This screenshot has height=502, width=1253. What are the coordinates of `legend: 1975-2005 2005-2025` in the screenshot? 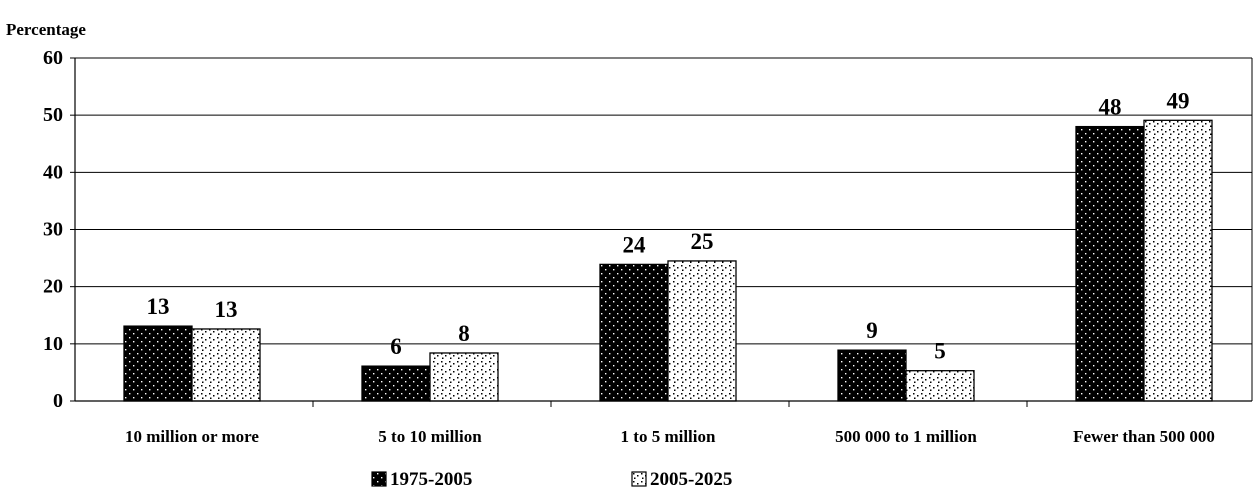 It's located at (551, 479).